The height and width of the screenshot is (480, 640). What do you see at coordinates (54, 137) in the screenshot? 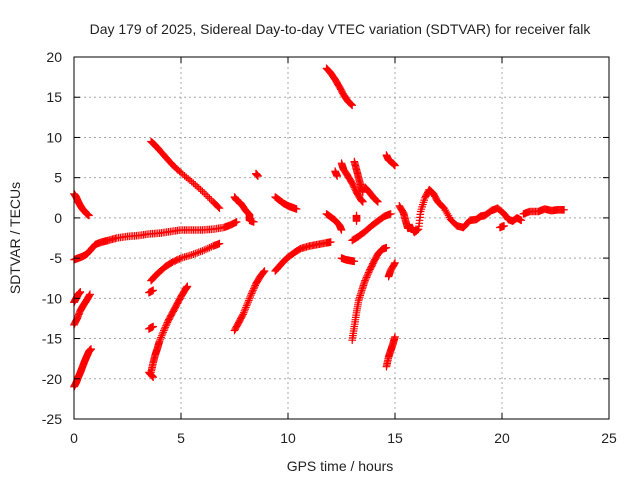
I see `y-tick-label: 10` at bounding box center [54, 137].